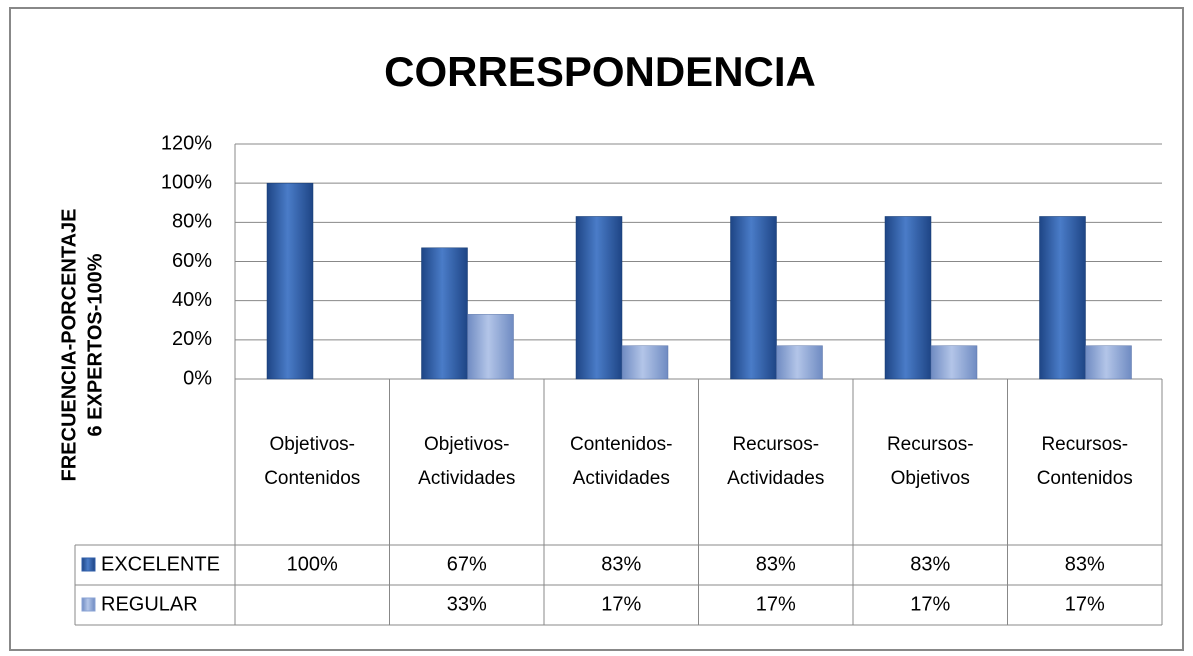 The width and height of the screenshot is (1193, 656). What do you see at coordinates (467, 564) in the screenshot?
I see `data-table-value: 67%` at bounding box center [467, 564].